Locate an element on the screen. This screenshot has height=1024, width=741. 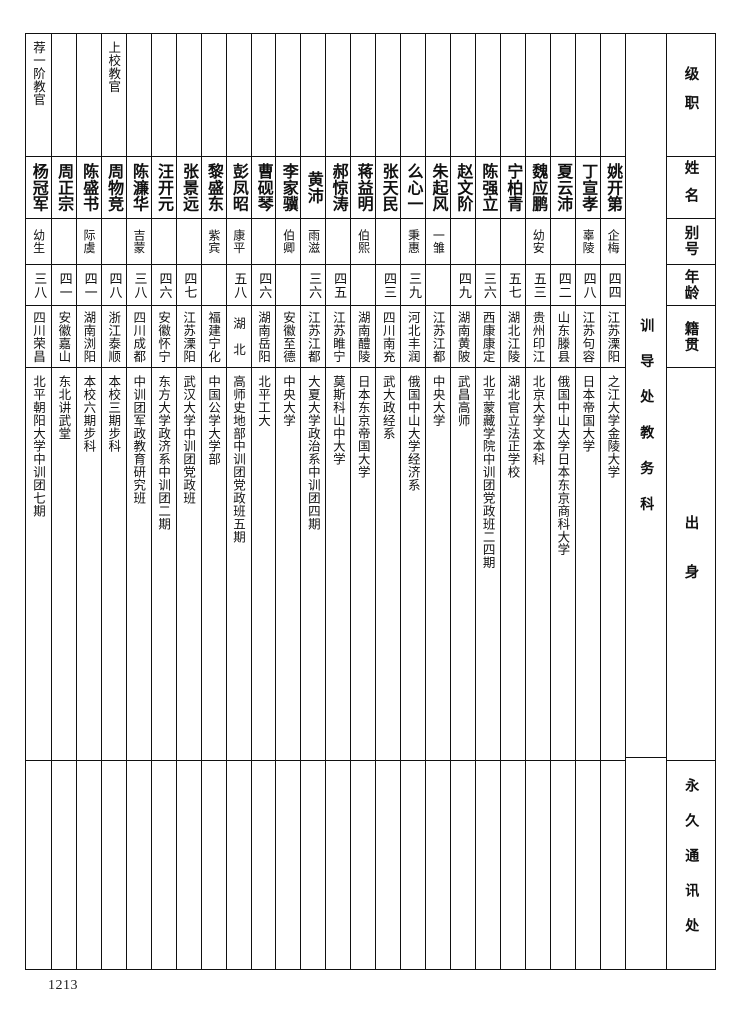
roster-record-column: 汪开元 四六 安徽怀宁 东方大学政济系中训团二期 is located at coordinates (163, 501).